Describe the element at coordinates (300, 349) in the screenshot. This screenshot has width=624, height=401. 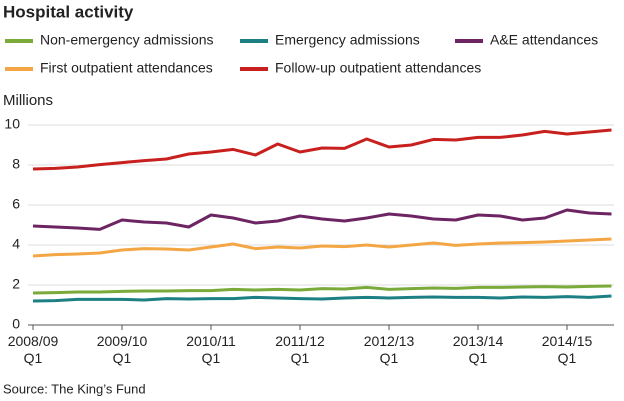
I see `x-tick-label: 2011/12 Q1` at that location.